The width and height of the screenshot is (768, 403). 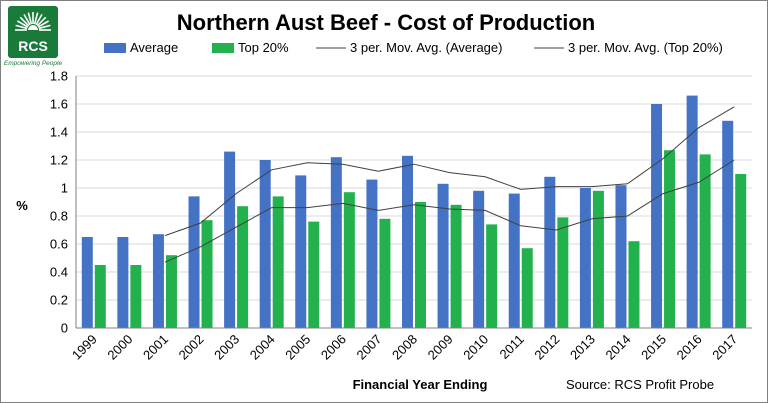 I want to click on bar-average-2014, so click(x=621, y=256).